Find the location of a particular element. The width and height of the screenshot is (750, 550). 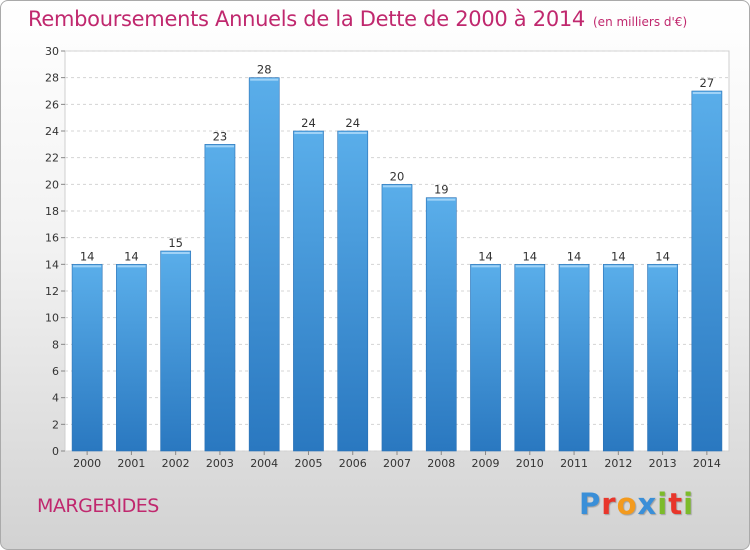

x-tick-label-2012: 2012 is located at coordinates (618, 463).